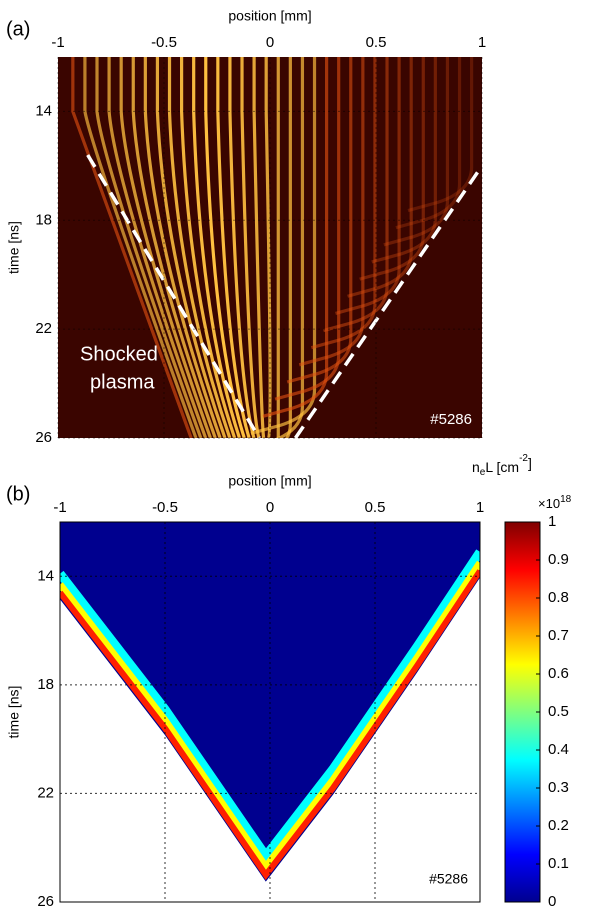  I want to click on colorbar-label-part: -2, so click(523, 458).